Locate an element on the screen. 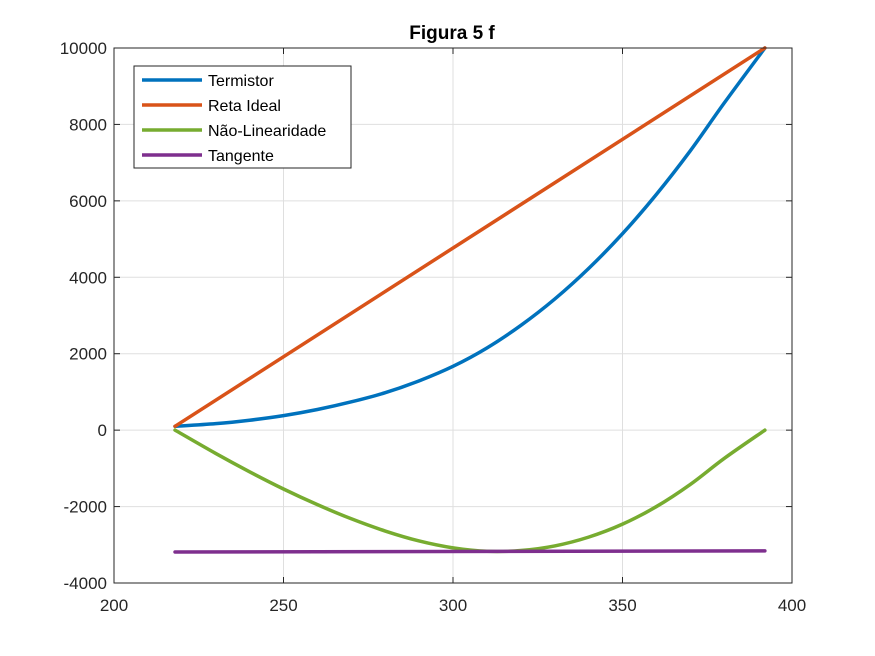  legend-label: Não-Linearidade is located at coordinates (267, 131).